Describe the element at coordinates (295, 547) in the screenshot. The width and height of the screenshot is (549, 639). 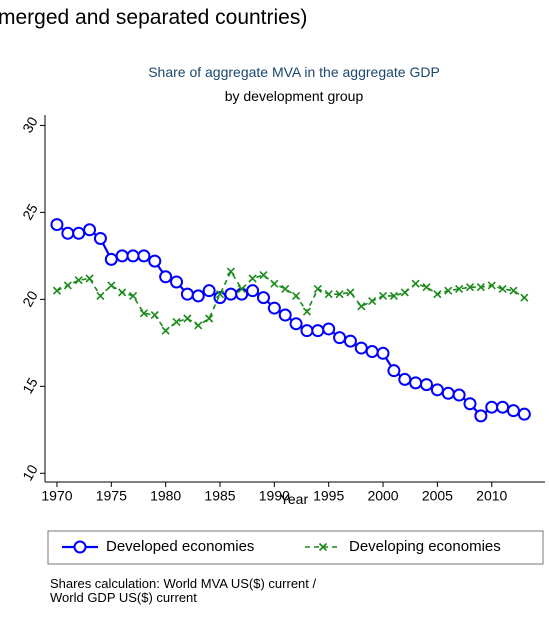
I see `legend-box` at that location.